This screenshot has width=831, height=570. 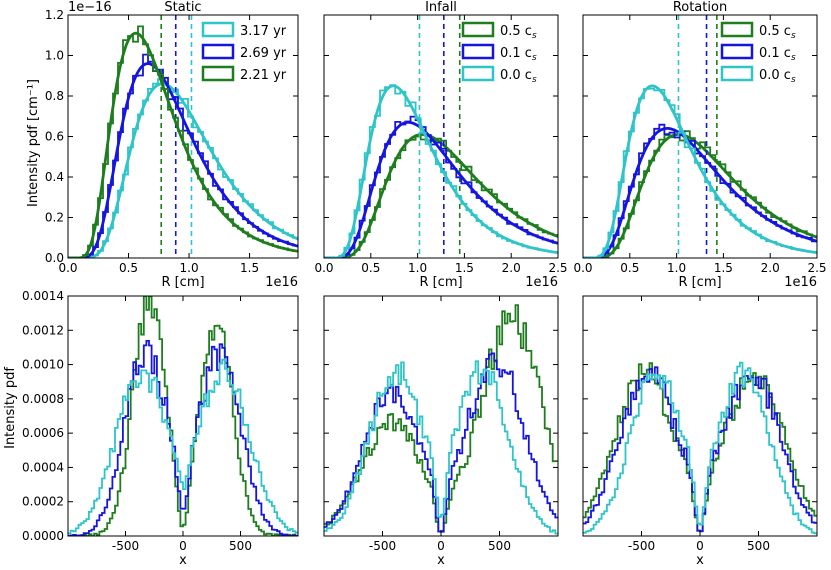 I want to click on legend-label: 0.1 cs, so click(x=777, y=54).